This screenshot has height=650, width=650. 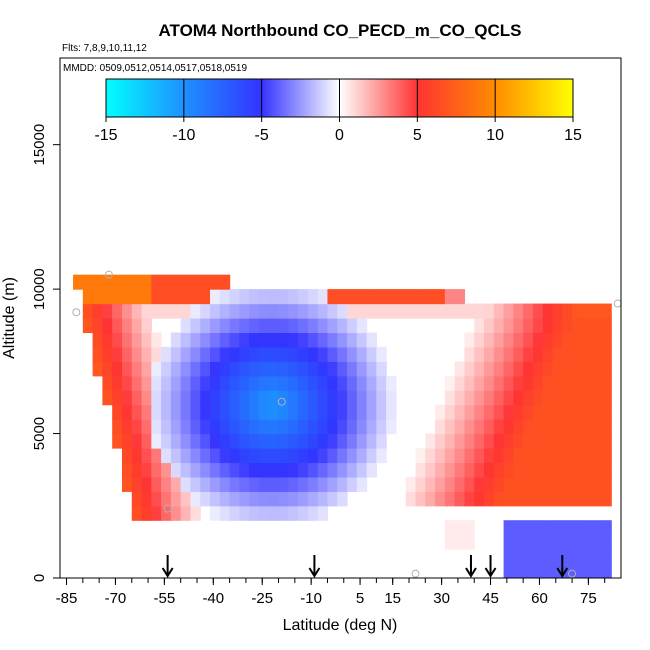 I want to click on x-tick-label: -40, so click(x=213, y=598).